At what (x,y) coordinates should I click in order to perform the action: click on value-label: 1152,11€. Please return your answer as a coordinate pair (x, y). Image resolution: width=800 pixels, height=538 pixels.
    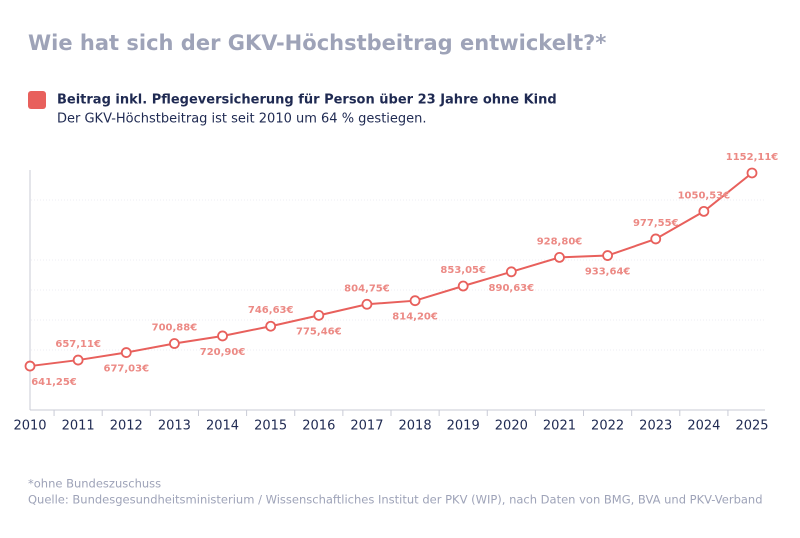
    Looking at the image, I should click on (752, 157).